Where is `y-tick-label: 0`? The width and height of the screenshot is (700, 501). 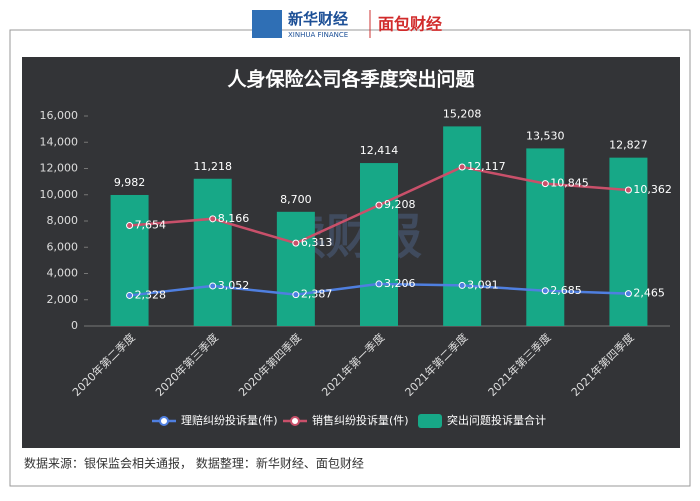 y-tick-label: 0 is located at coordinates (74, 325).